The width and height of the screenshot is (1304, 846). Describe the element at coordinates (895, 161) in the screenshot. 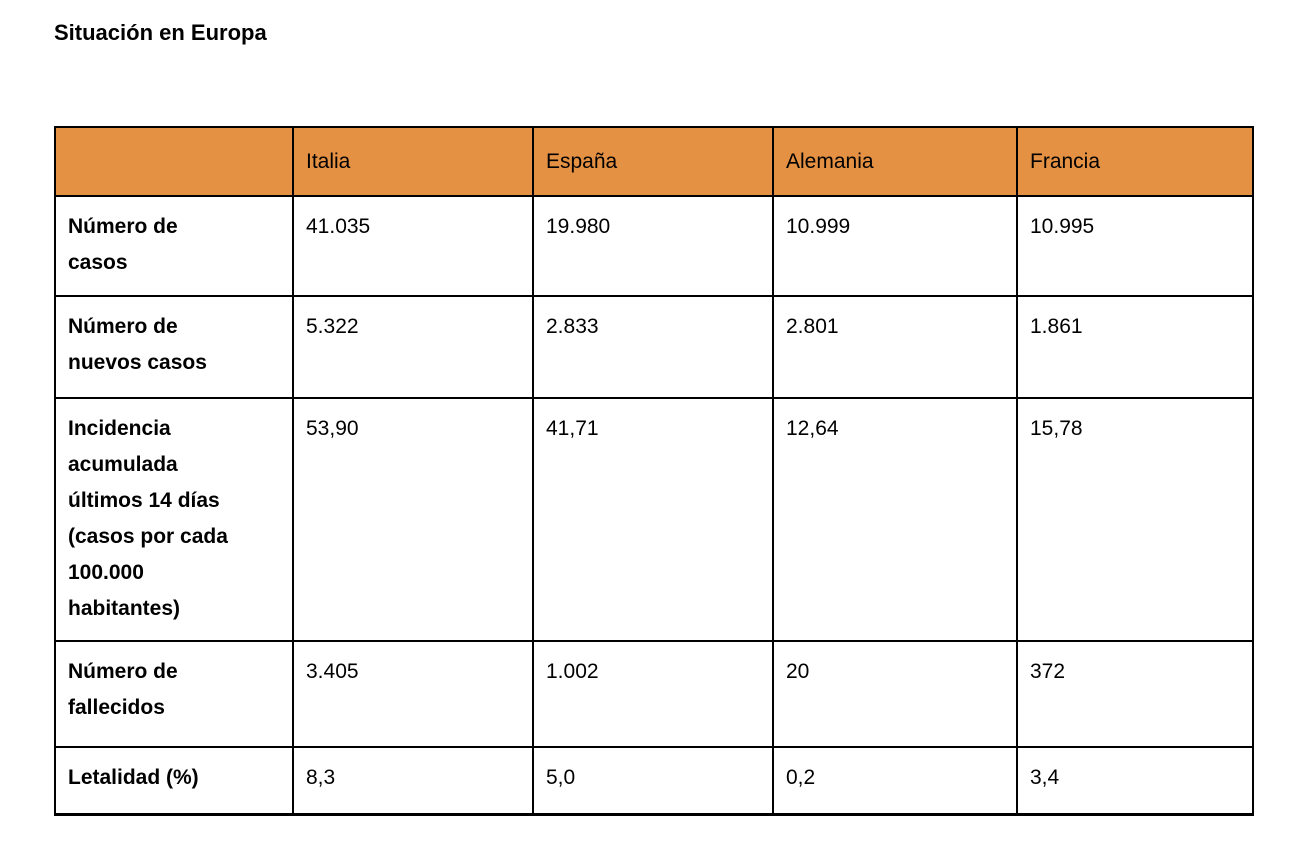

I see `header-alemania: Alemania` at that location.